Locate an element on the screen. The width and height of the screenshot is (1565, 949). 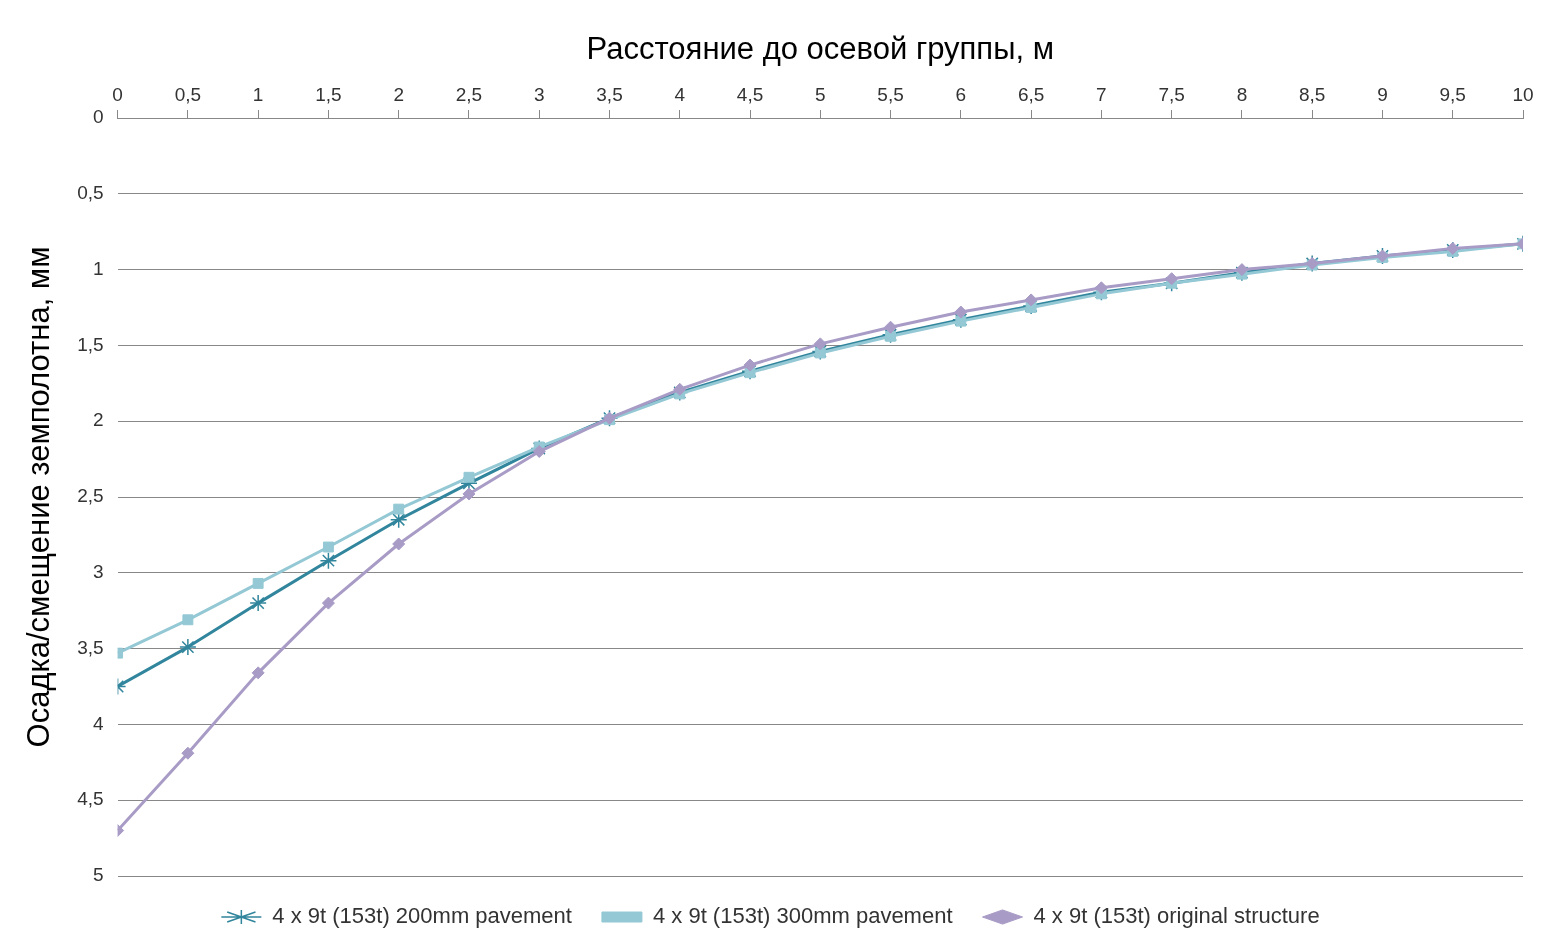
x-tick-label: 8 is located at coordinates (1242, 94).